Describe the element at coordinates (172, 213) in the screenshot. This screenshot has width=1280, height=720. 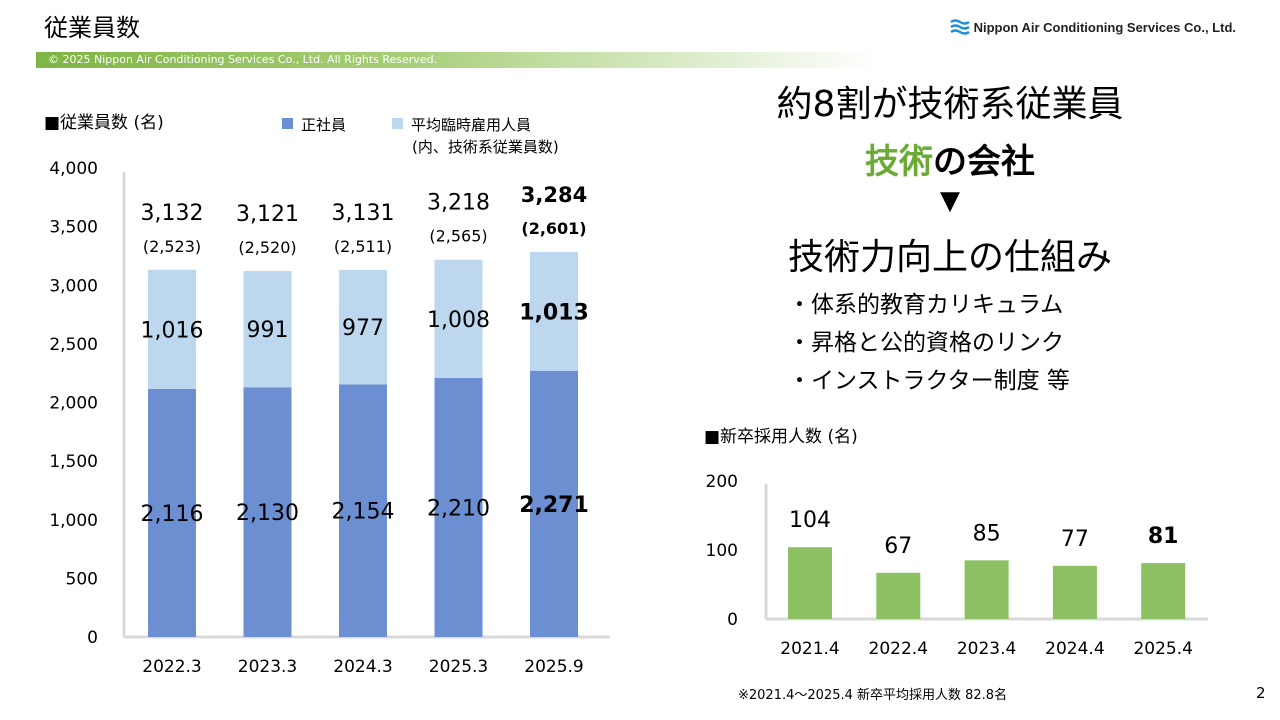
I see `data-label-total: 3,132` at that location.